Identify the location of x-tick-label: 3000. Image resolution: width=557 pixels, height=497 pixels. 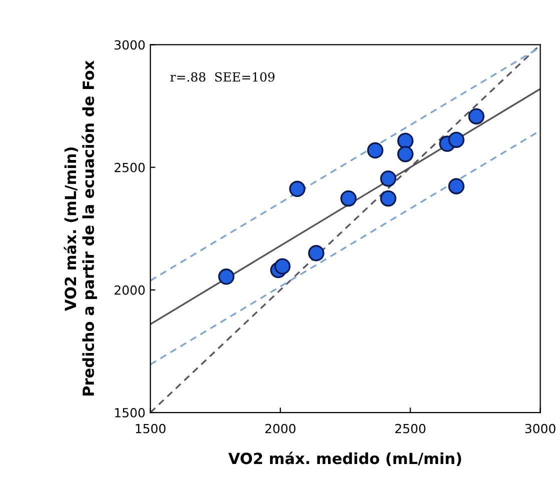
(540, 429).